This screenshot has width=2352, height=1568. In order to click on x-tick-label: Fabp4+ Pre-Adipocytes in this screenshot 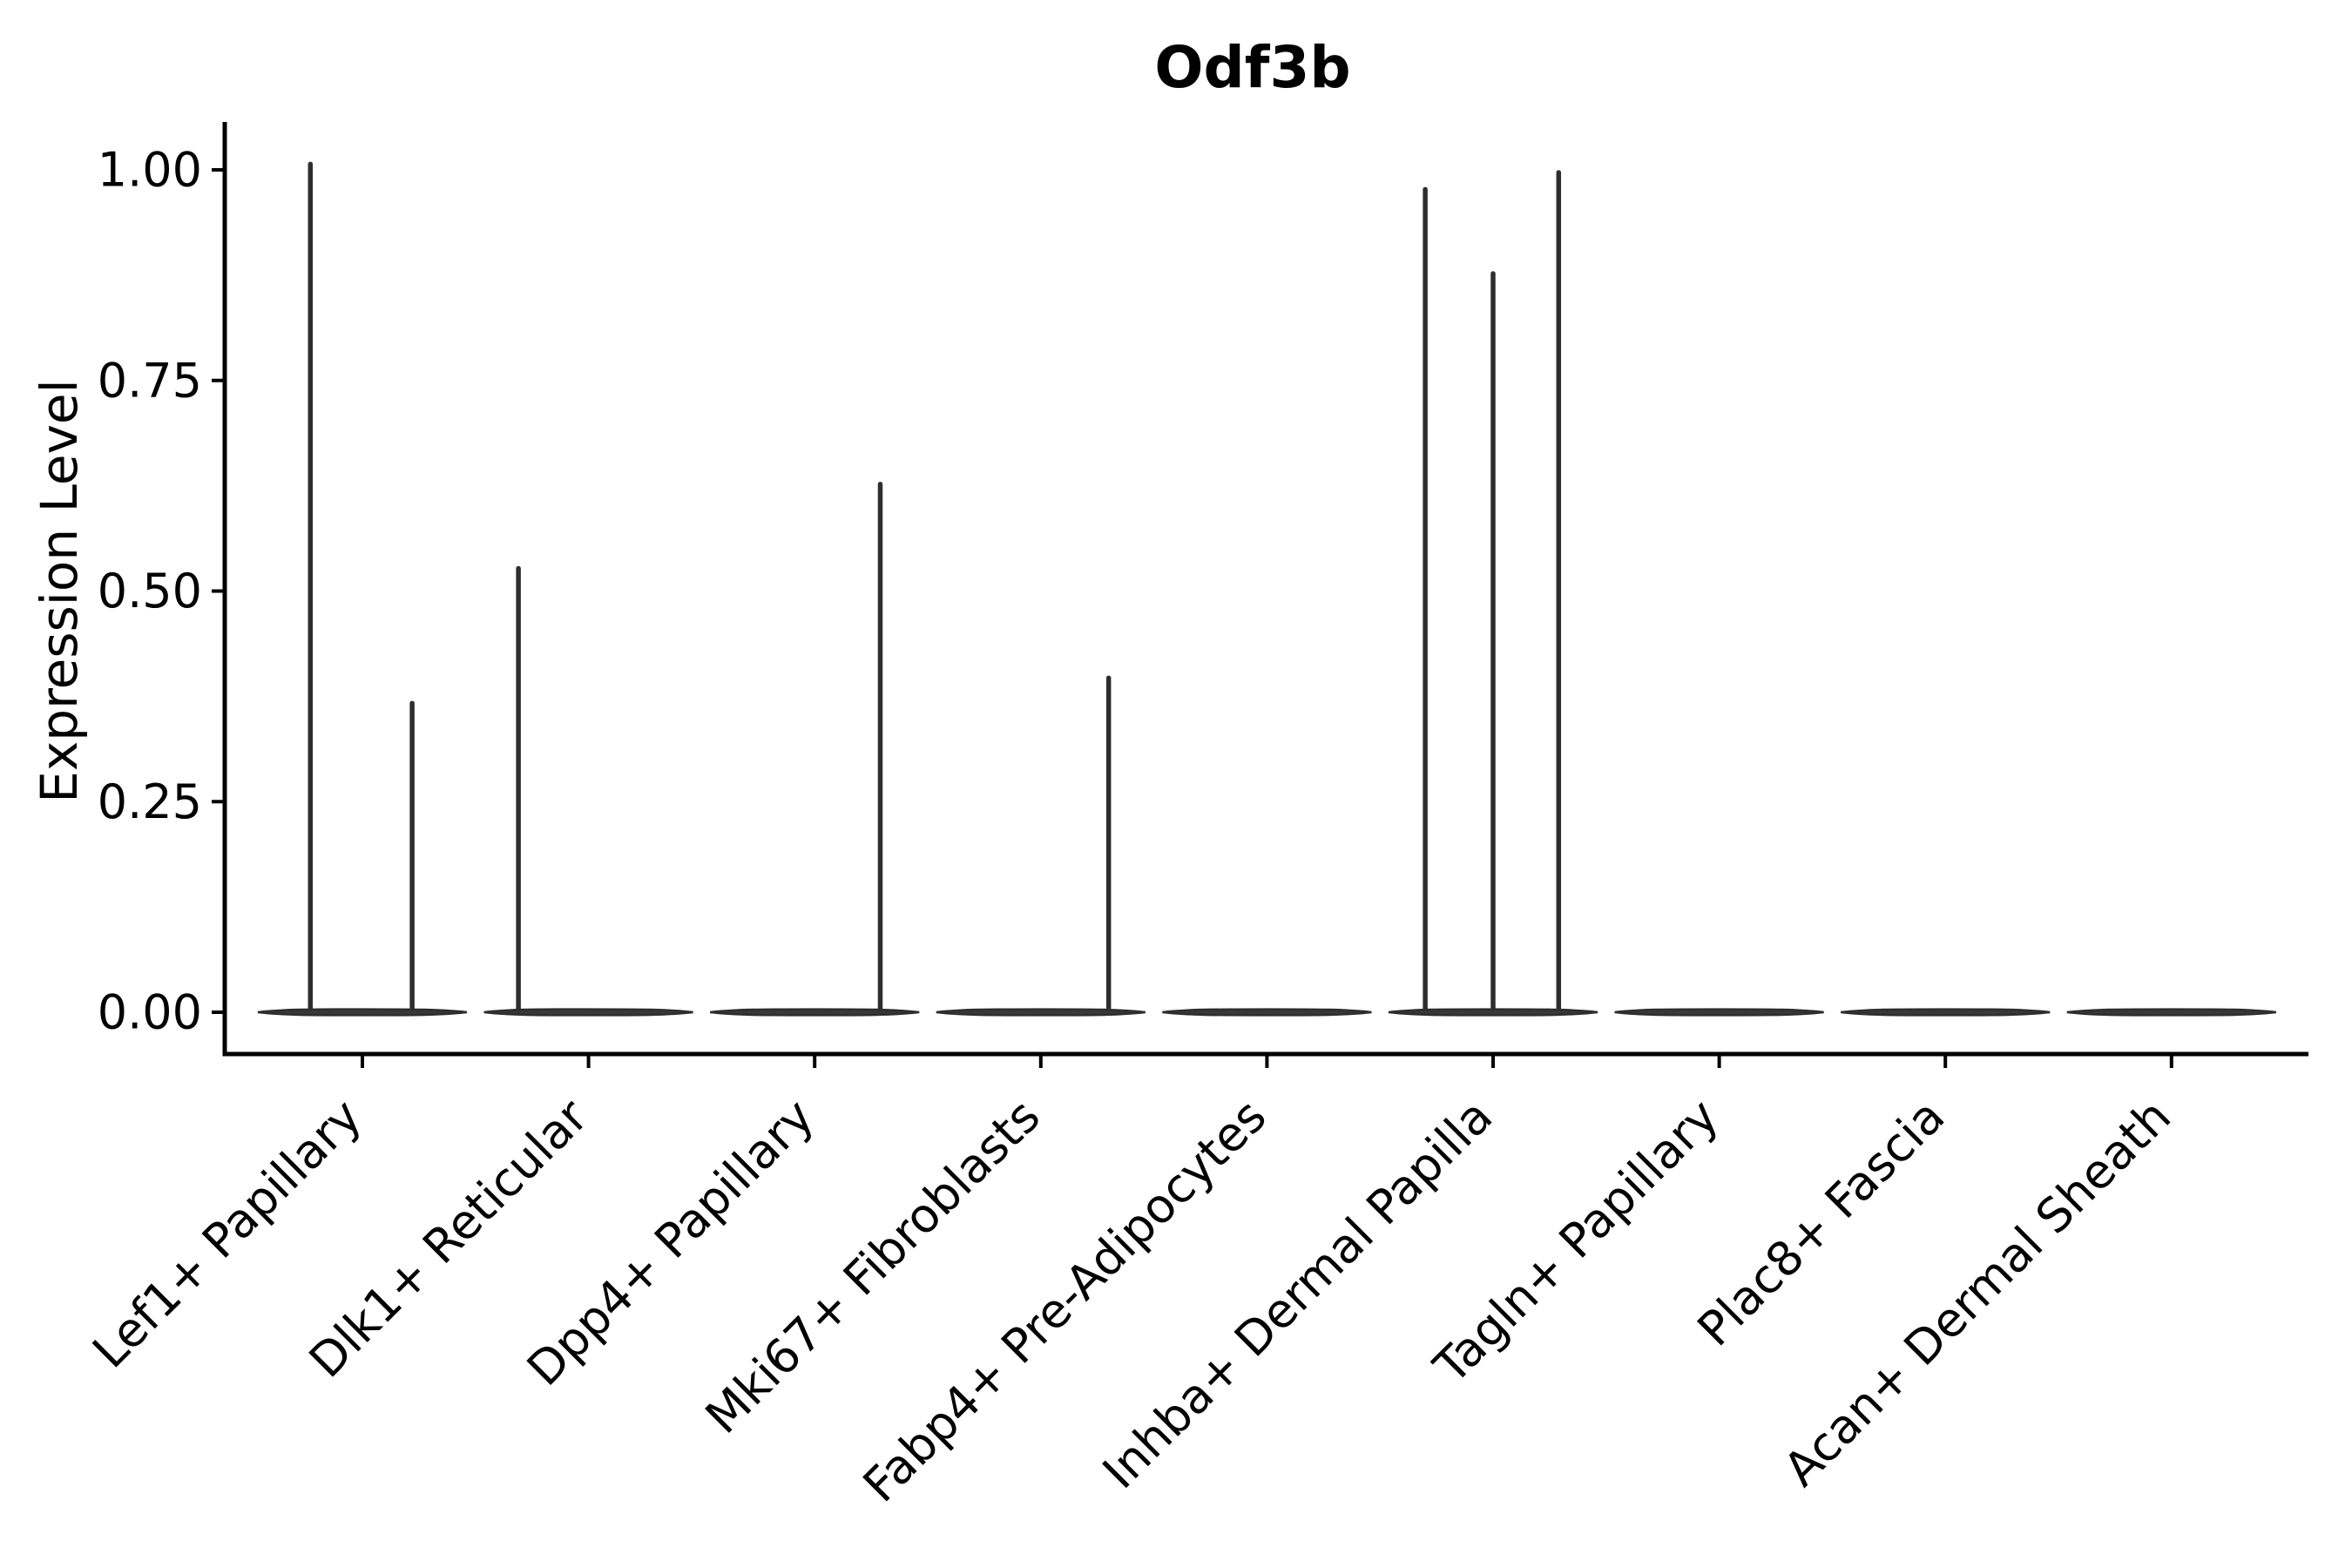, I will do `click(1065, 1301)`.